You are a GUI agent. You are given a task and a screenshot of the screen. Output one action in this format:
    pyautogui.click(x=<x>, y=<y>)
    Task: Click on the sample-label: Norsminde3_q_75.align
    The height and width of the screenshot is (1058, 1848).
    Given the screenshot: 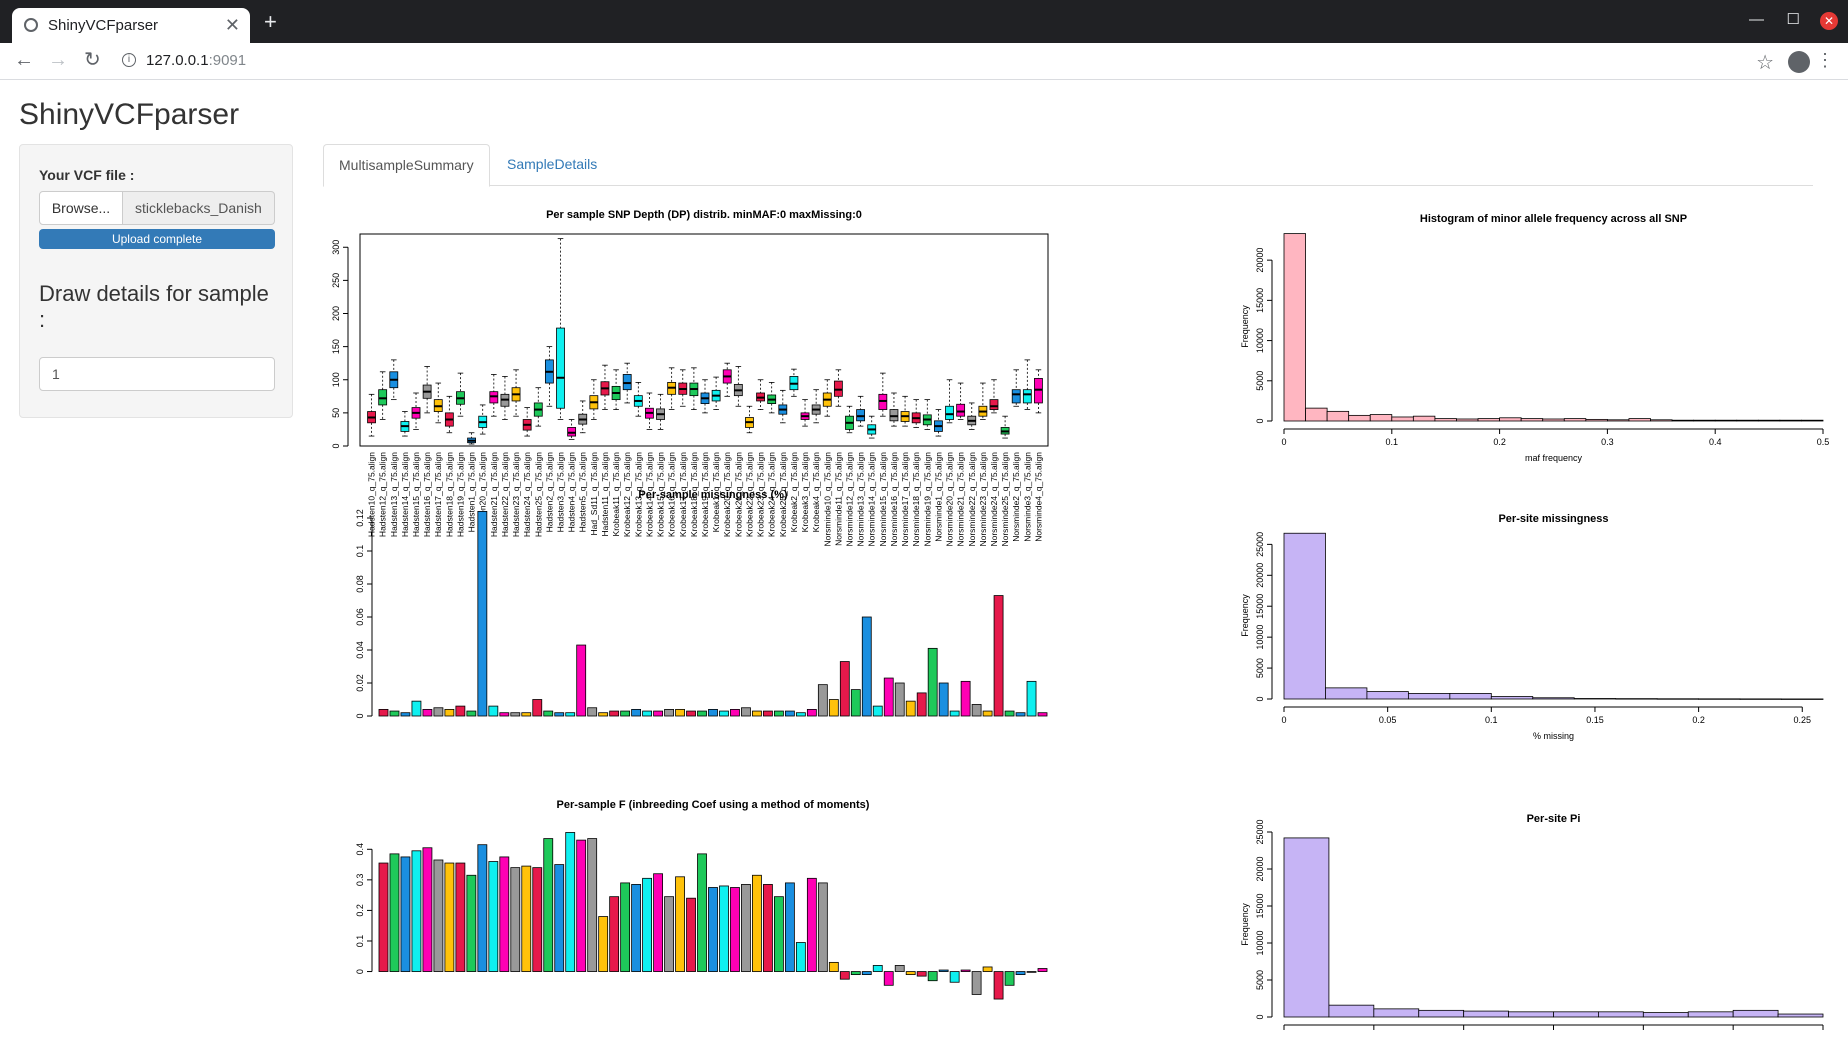 What is the action you would take?
    pyautogui.click(x=1027, y=497)
    